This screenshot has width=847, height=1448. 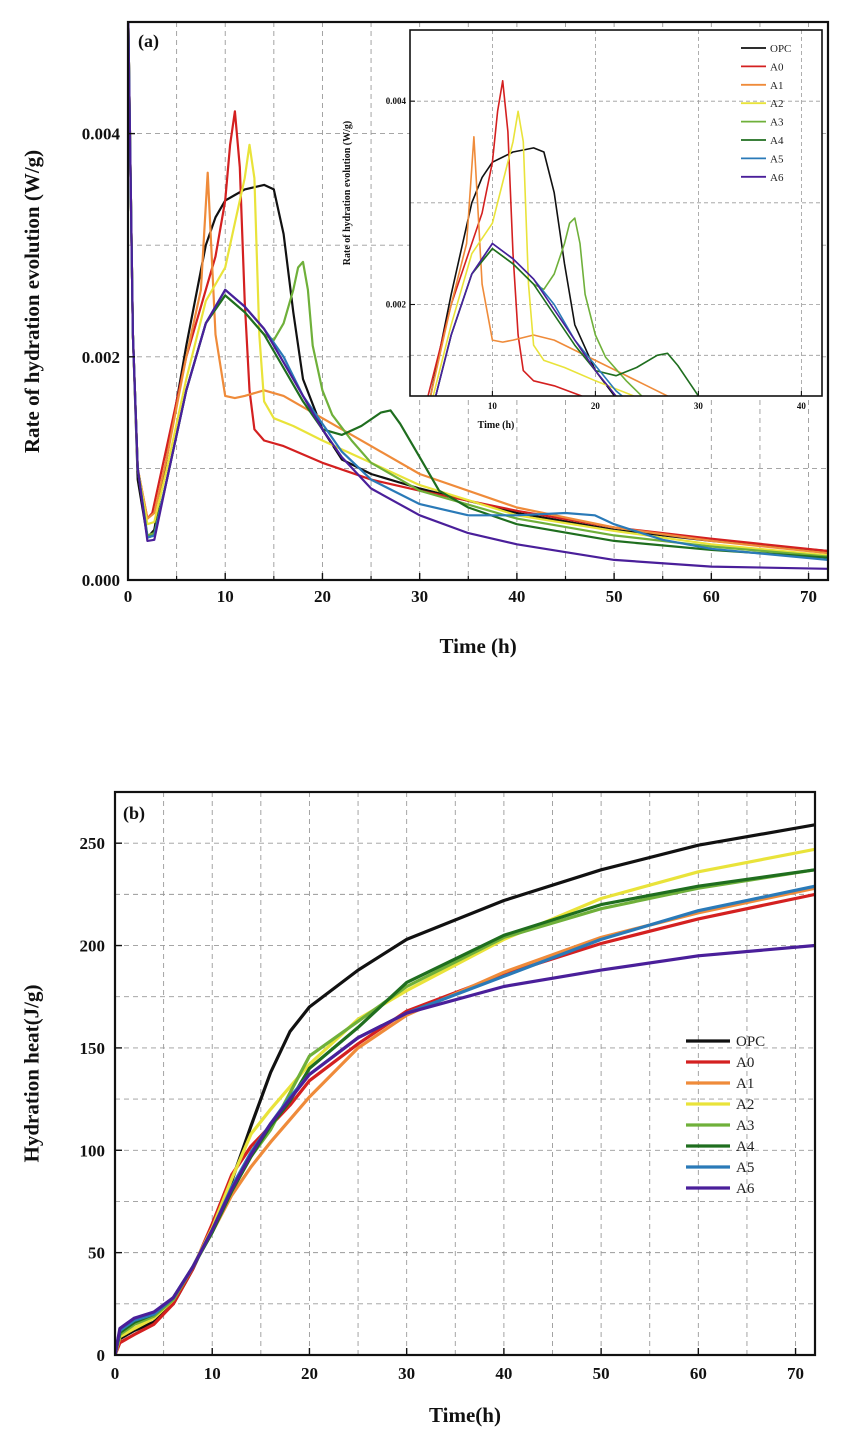 What do you see at coordinates (101, 580) in the screenshot?
I see `y-tick-label: 0.000` at bounding box center [101, 580].